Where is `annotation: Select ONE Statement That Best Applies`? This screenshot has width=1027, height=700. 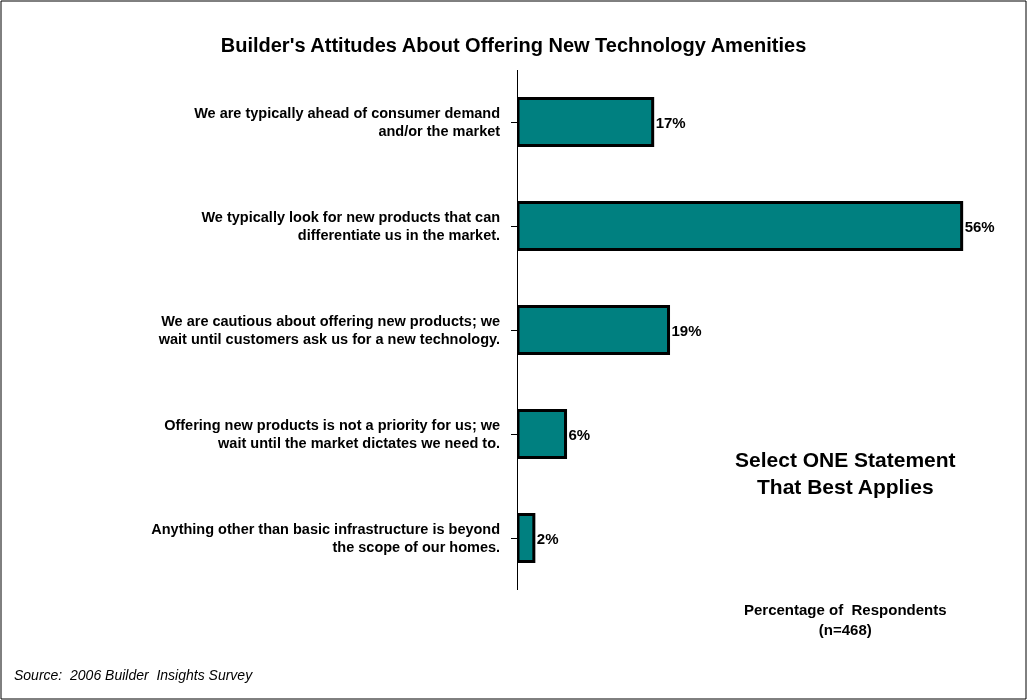 annotation: Select ONE Statement That Best Applies is located at coordinates (845, 473).